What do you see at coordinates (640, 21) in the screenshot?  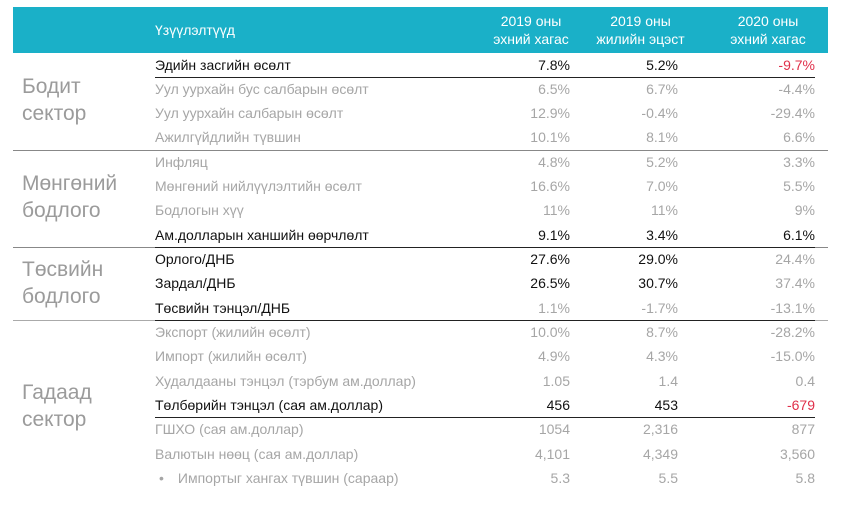 I see `col-2019-year-line1: 2019 оны` at bounding box center [640, 21].